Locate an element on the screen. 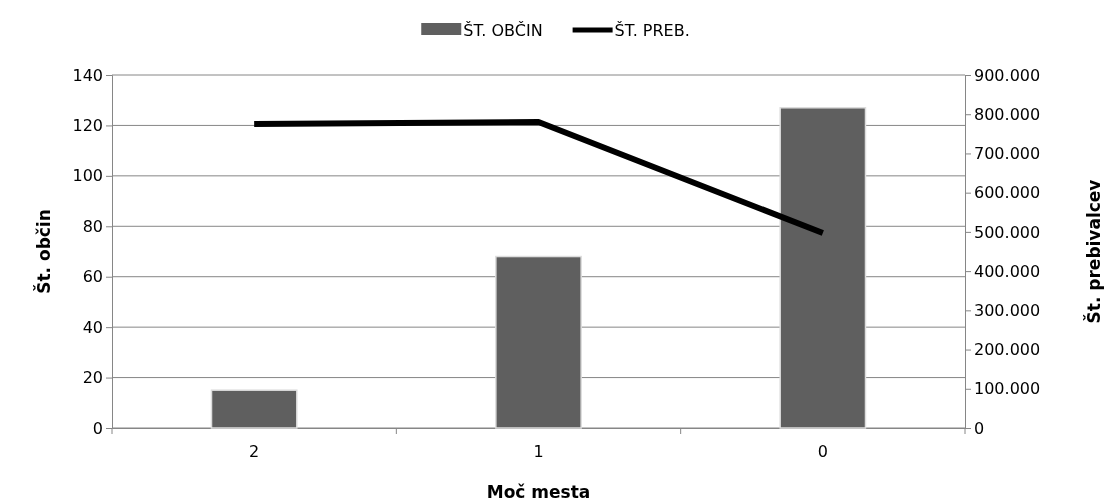 This screenshot has width=1111, height=504. y-tick-label: 80 is located at coordinates (92, 226).